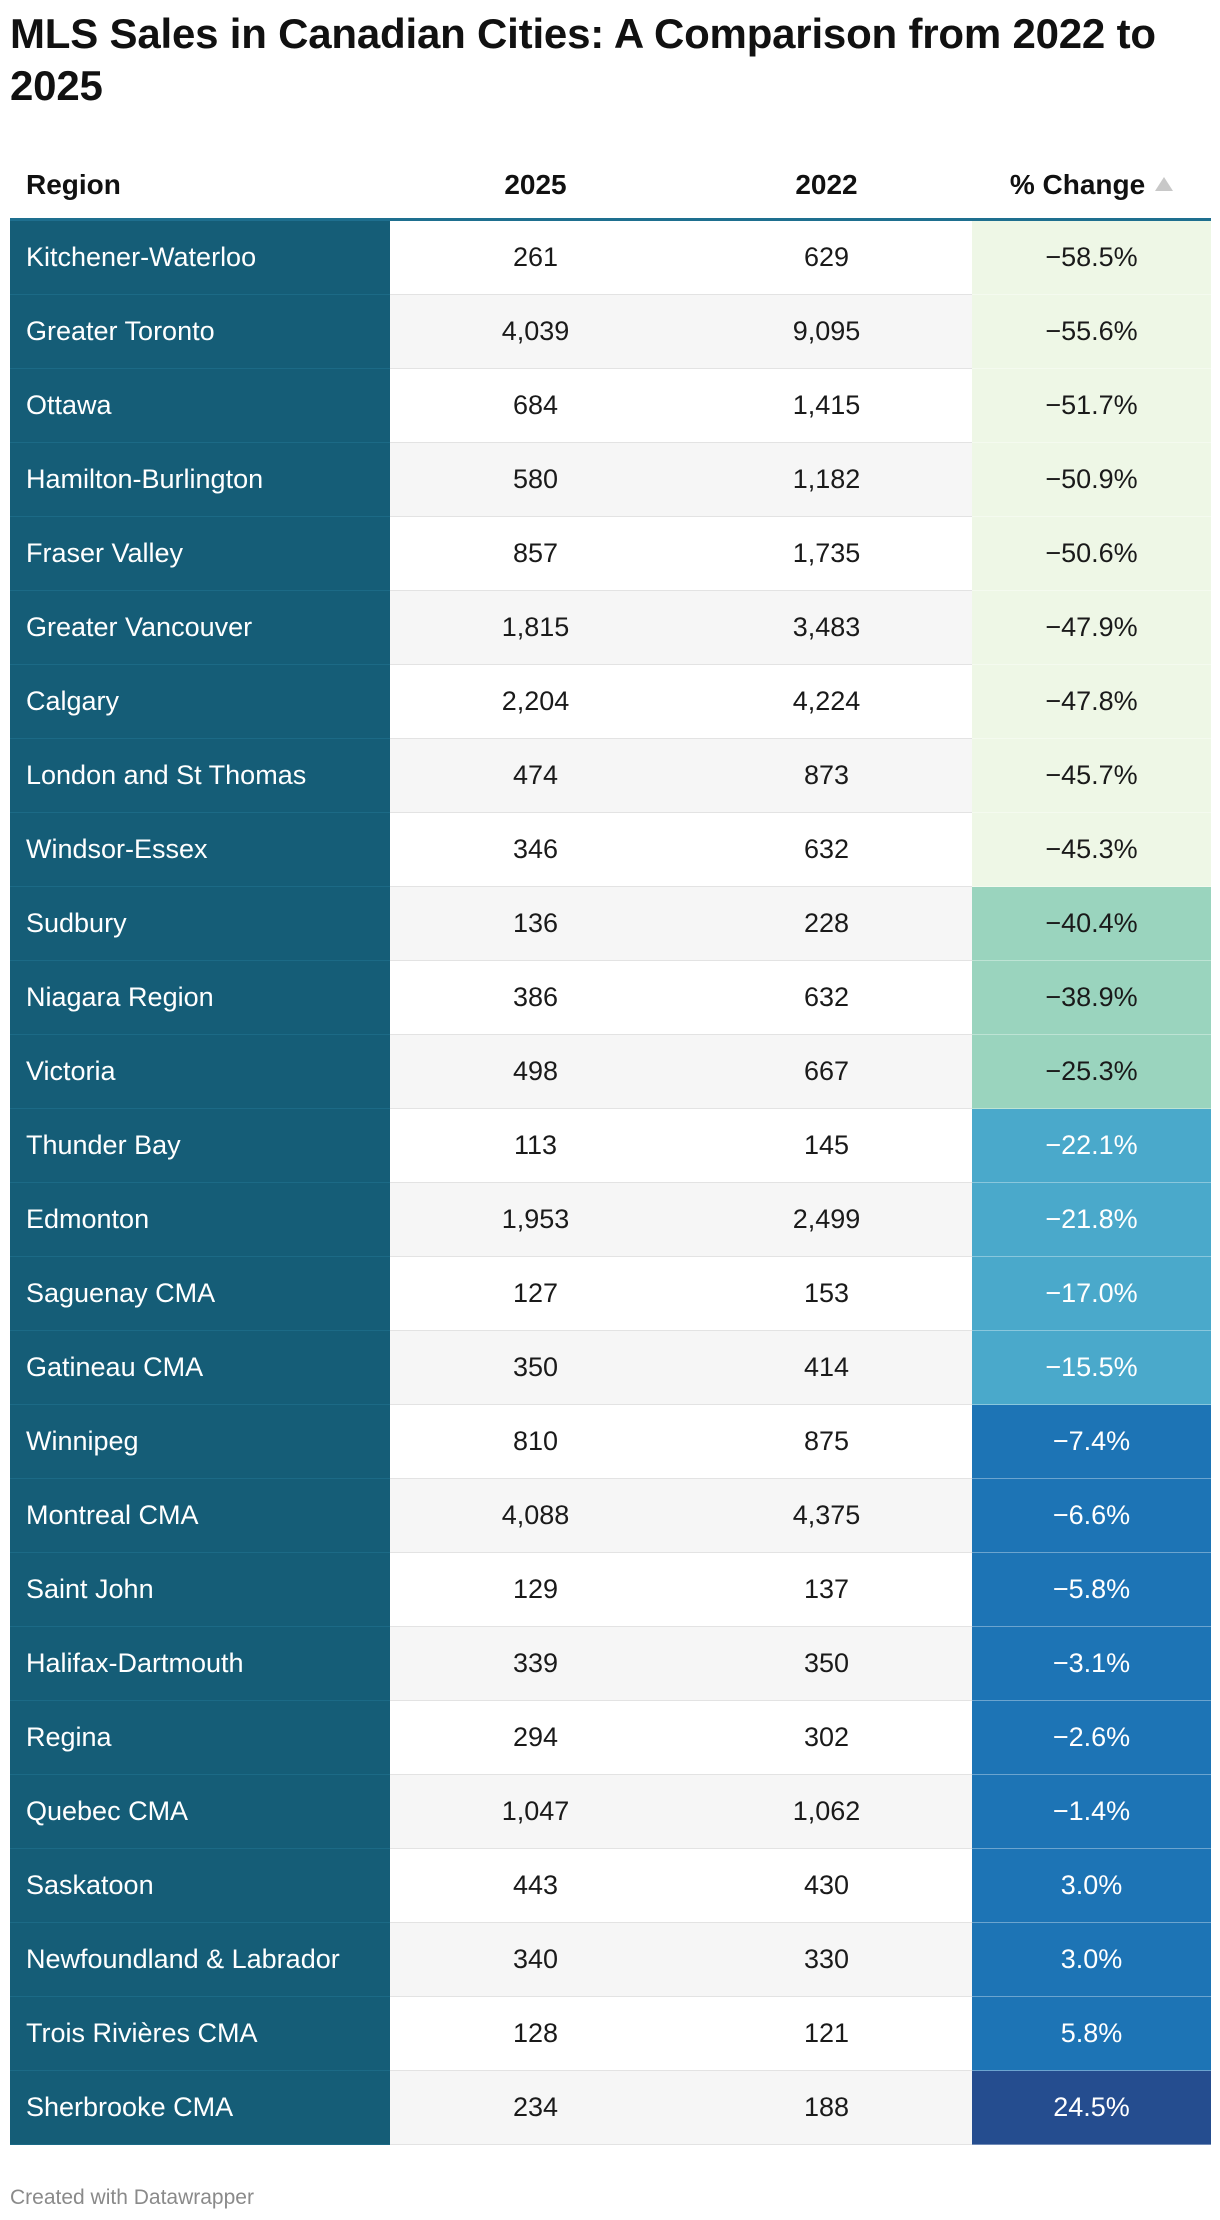 The height and width of the screenshot is (2220, 1220). I want to click on header-row: Region 2025 2022 % Change, so click(610, 186).